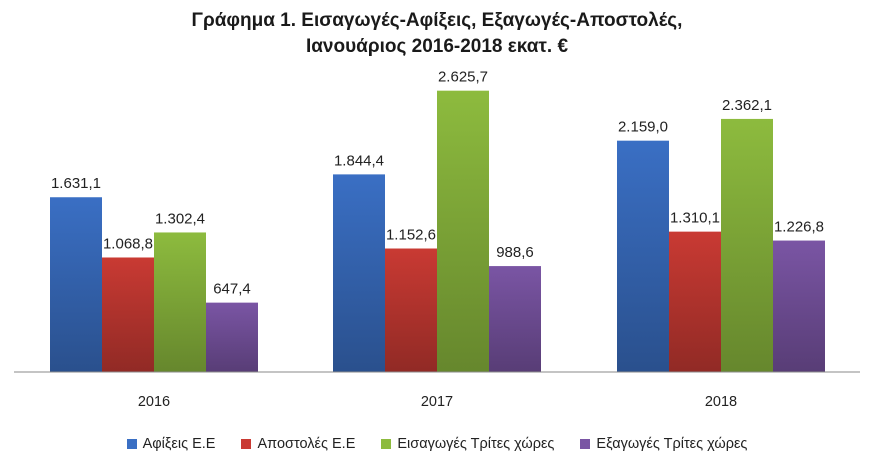 Image resolution: width=874 pixels, height=466 pixels. Describe the element at coordinates (721, 402) in the screenshot. I see `x-tick-label: 2018` at that location.